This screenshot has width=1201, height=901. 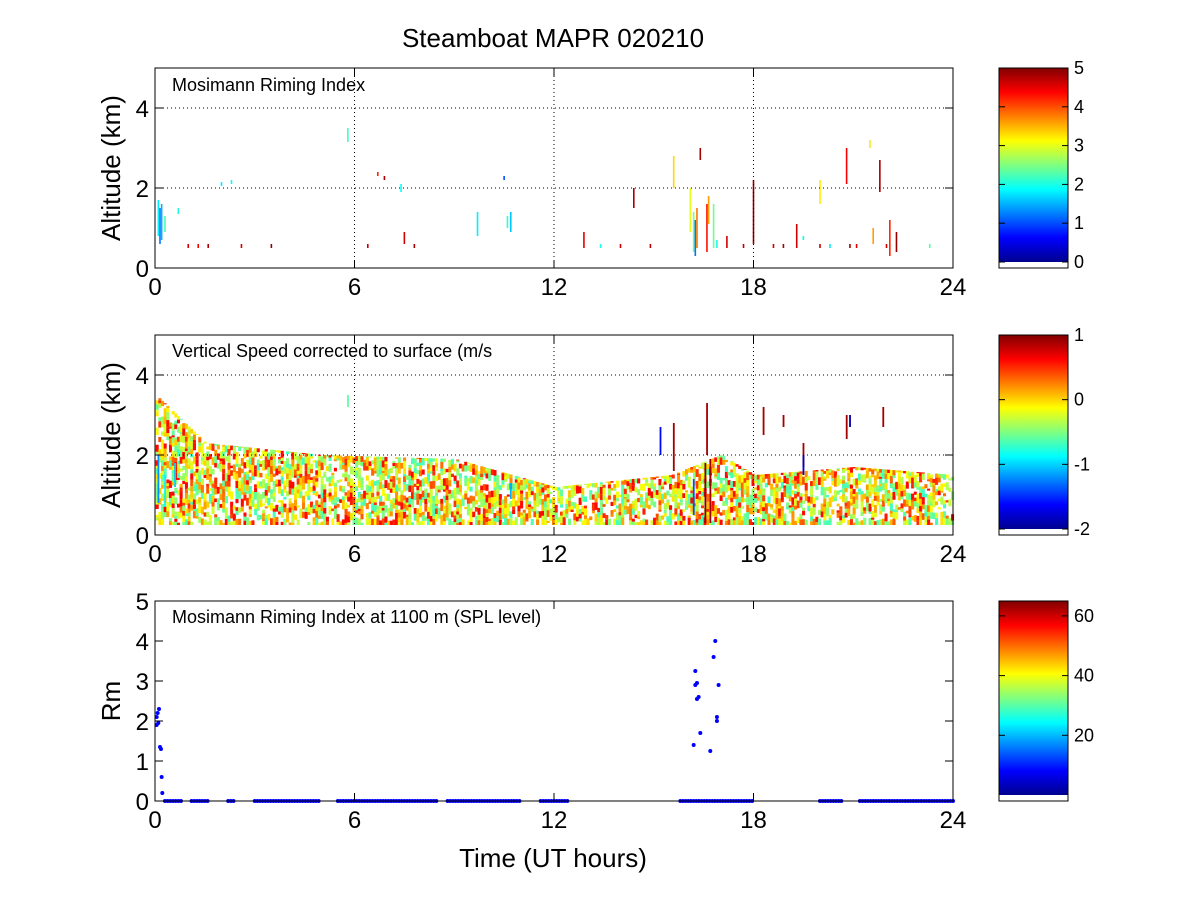 I want to click on p3-xtick-label: 18, so click(x=753, y=820).